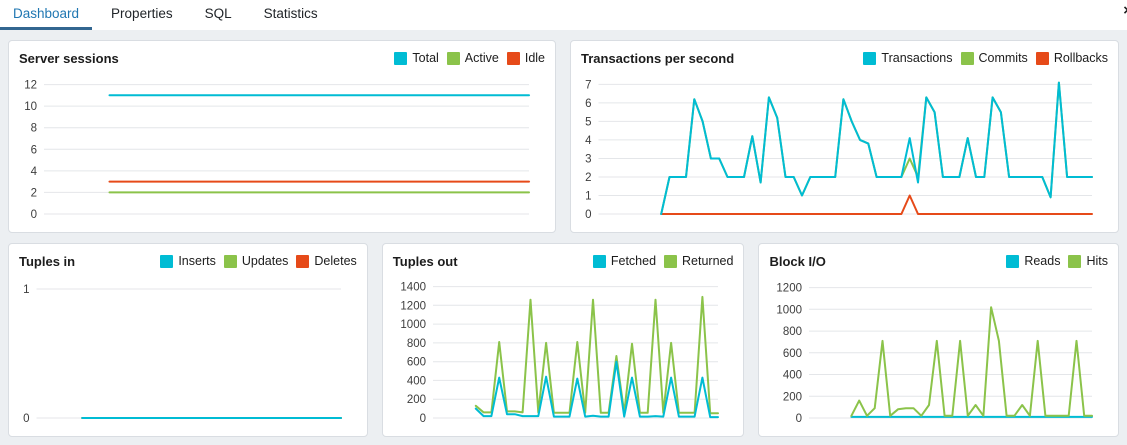 This screenshot has height=445, width=1127. I want to click on legend: Fetched Returned, so click(662, 261).